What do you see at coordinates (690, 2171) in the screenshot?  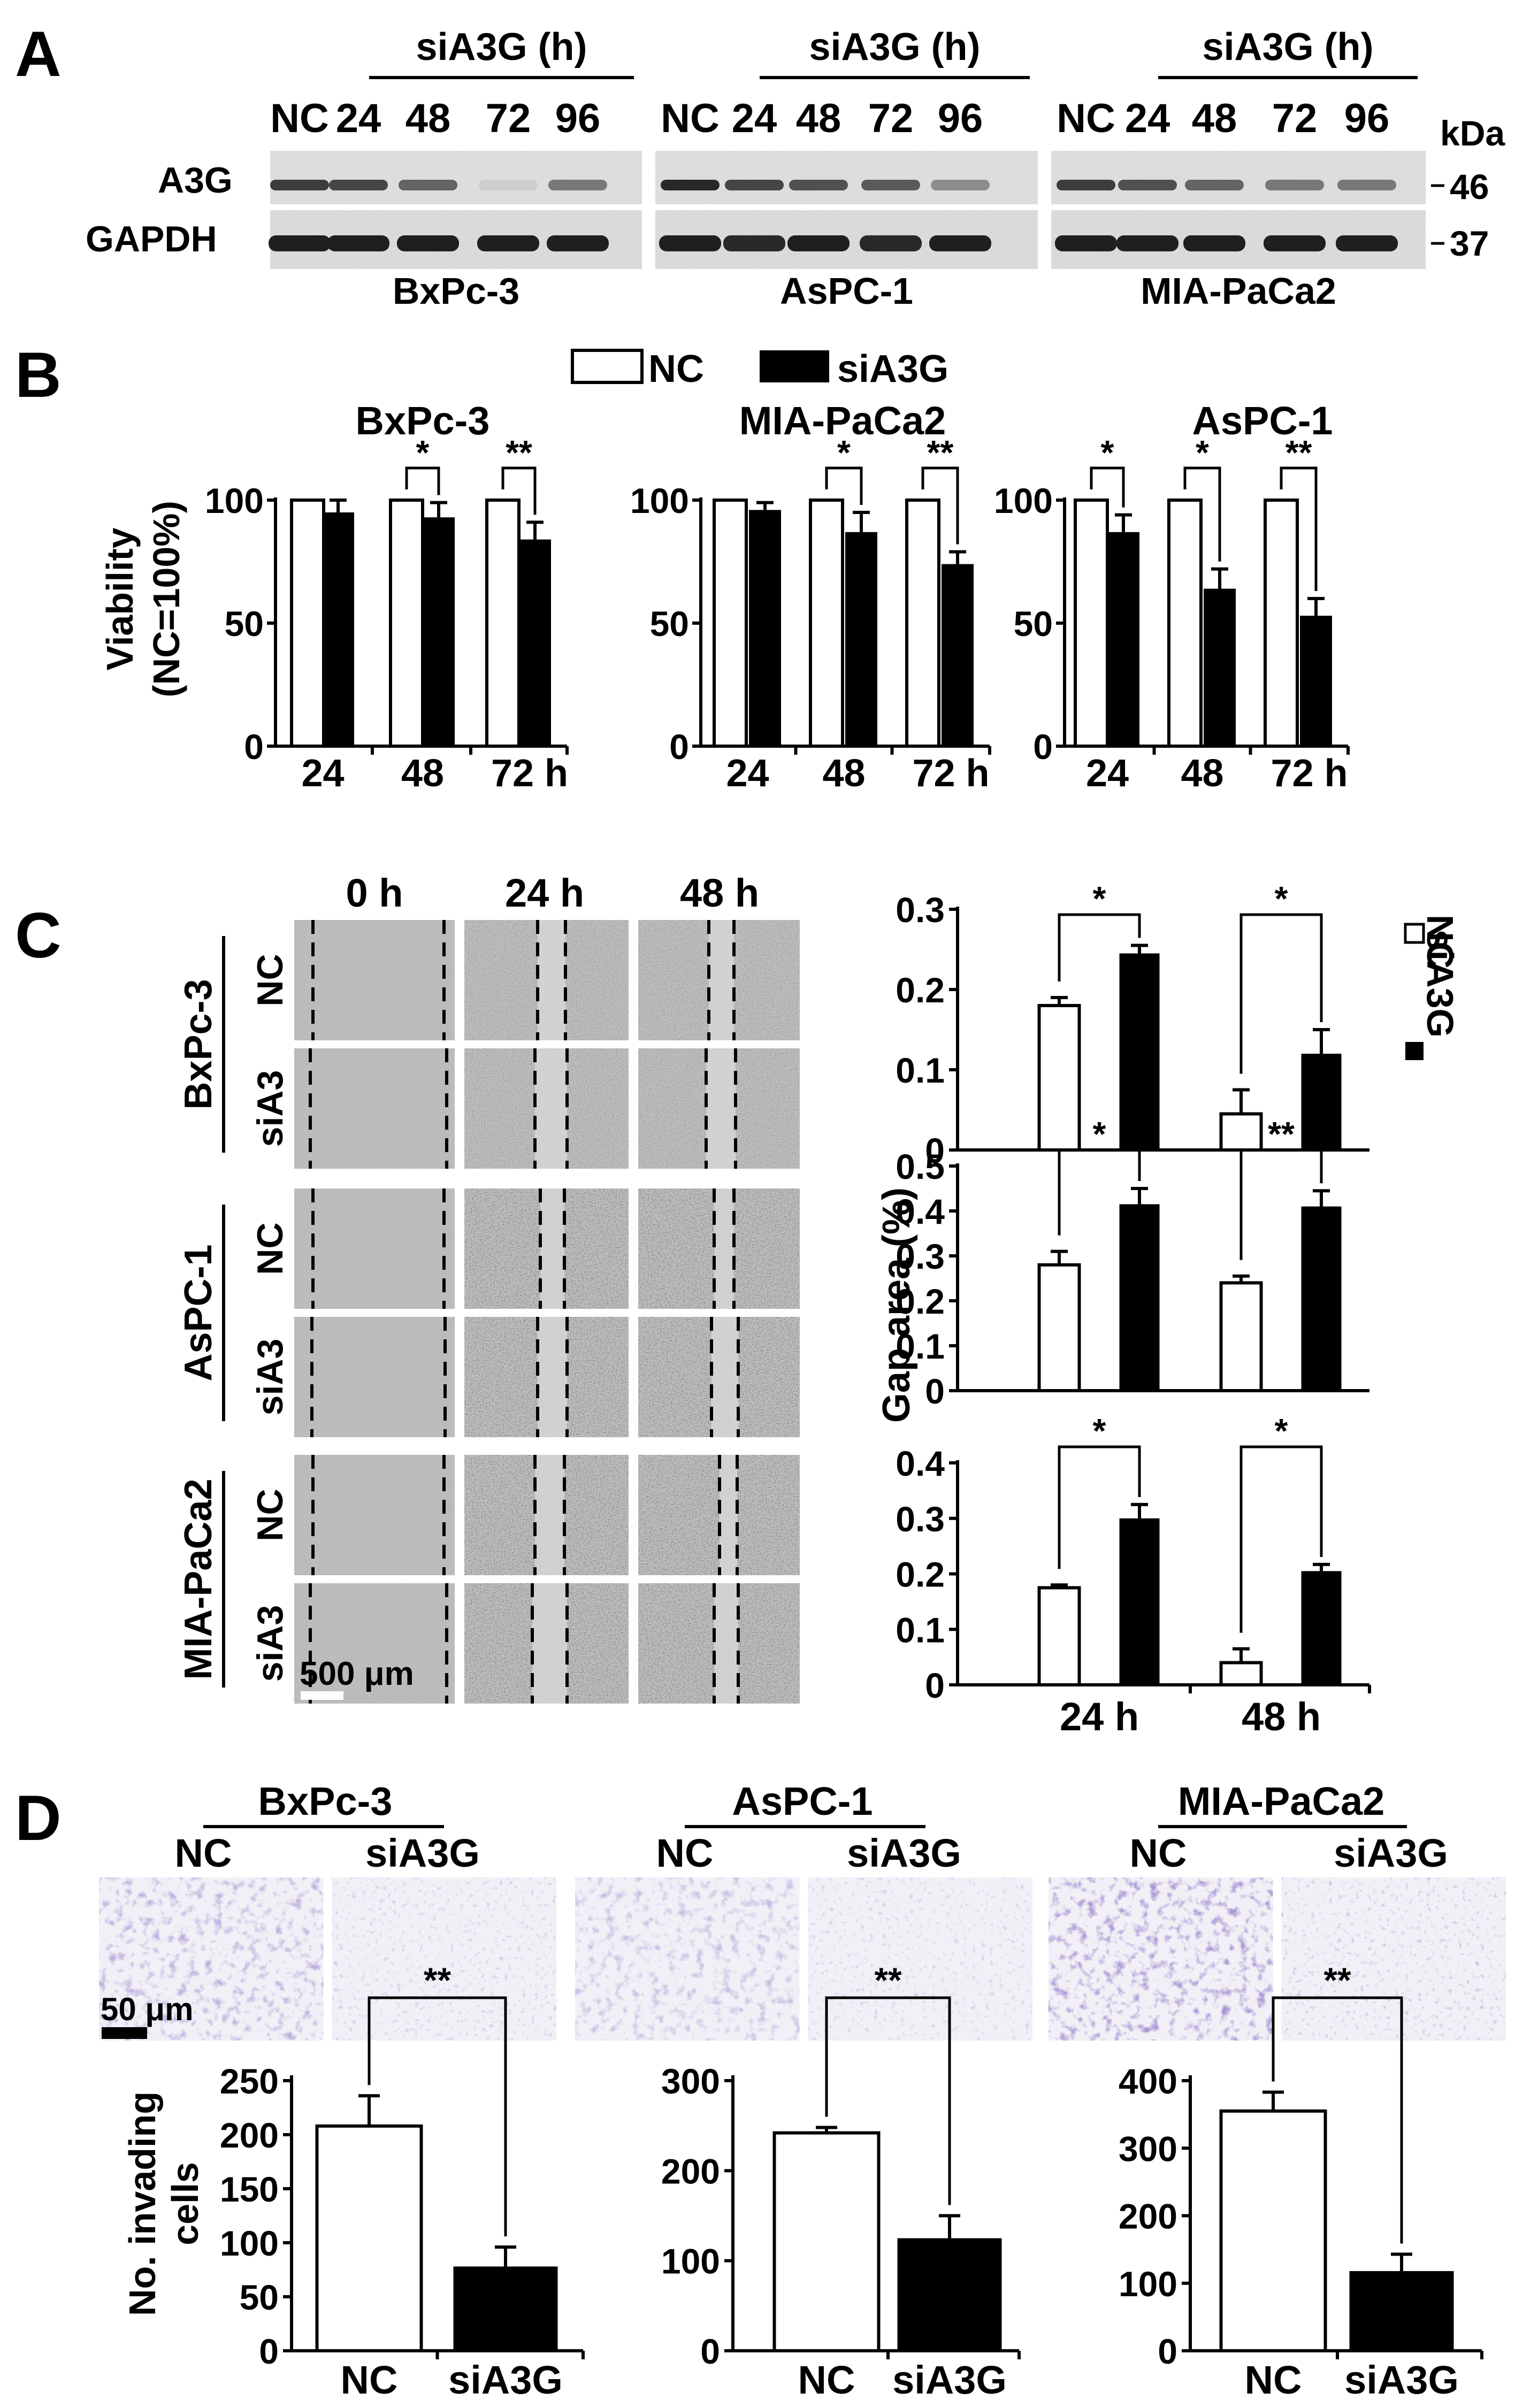 I see `y-tick-label: 200` at bounding box center [690, 2171].